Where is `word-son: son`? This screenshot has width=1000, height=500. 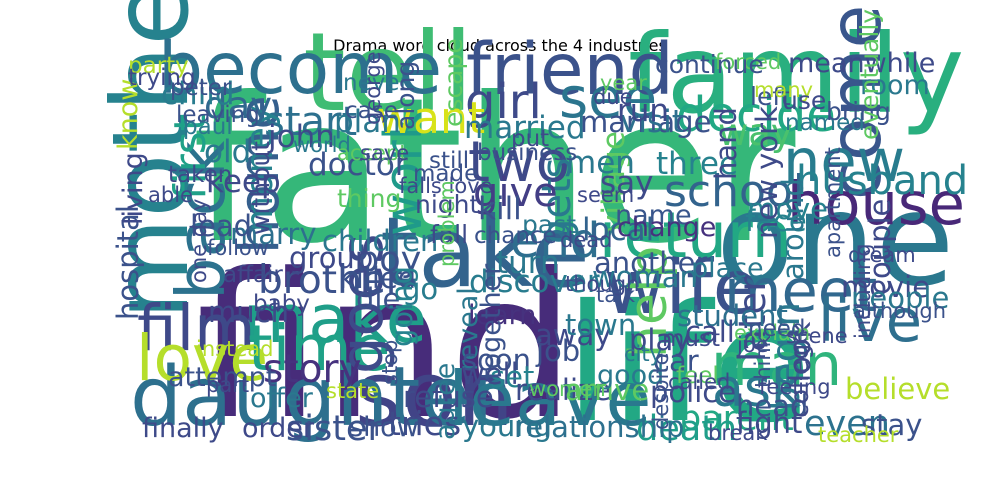
word-son: son is located at coordinates (434, 394).